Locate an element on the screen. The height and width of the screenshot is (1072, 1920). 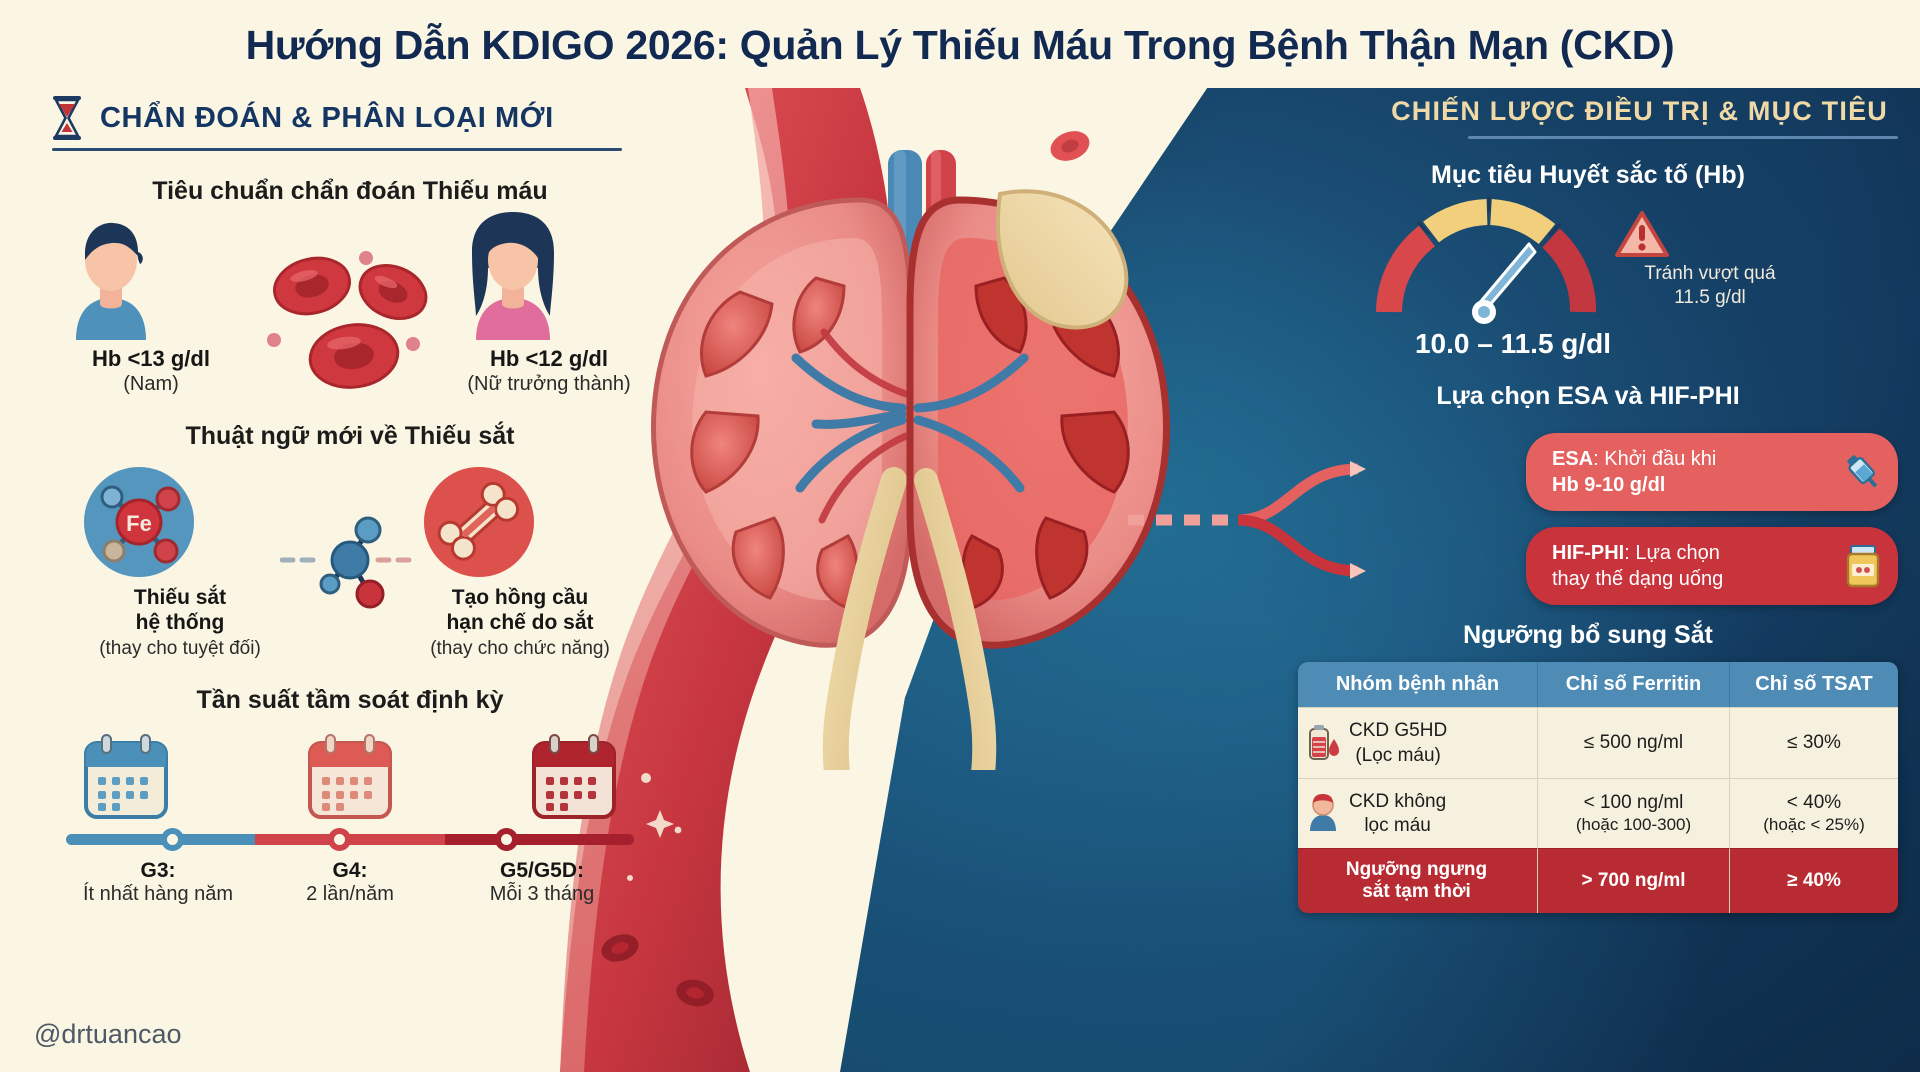
hb-gauge-row: Tránh vượt quá 11.5 g/dl is located at coordinates (1588, 260).